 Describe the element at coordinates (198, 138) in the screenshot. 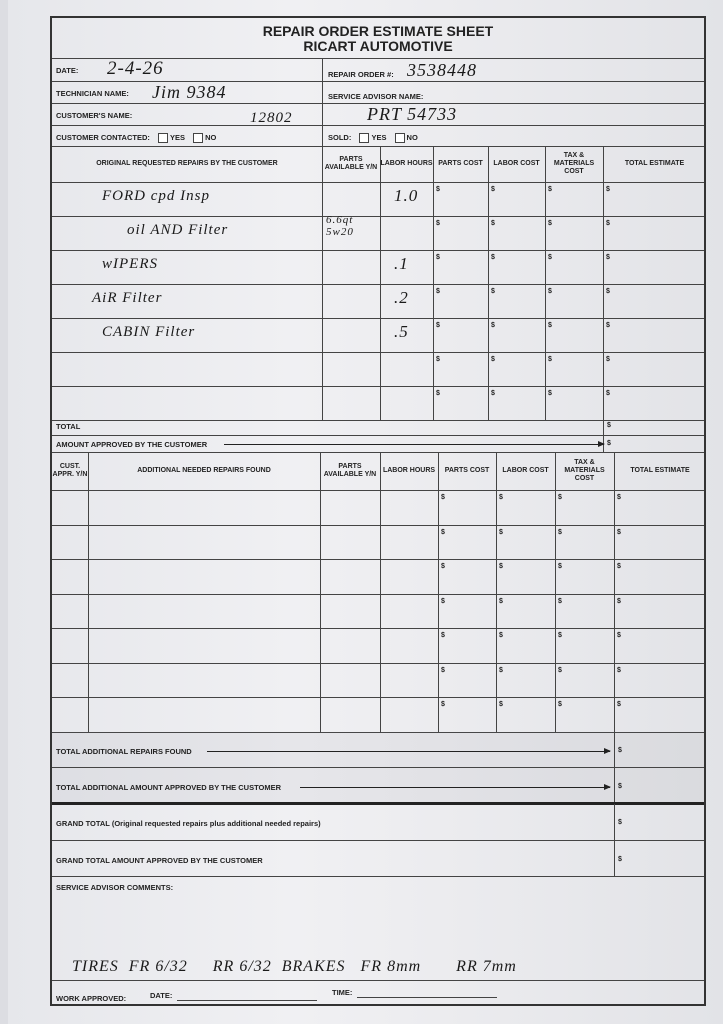

I see `contacted-no-checkbox` at that location.